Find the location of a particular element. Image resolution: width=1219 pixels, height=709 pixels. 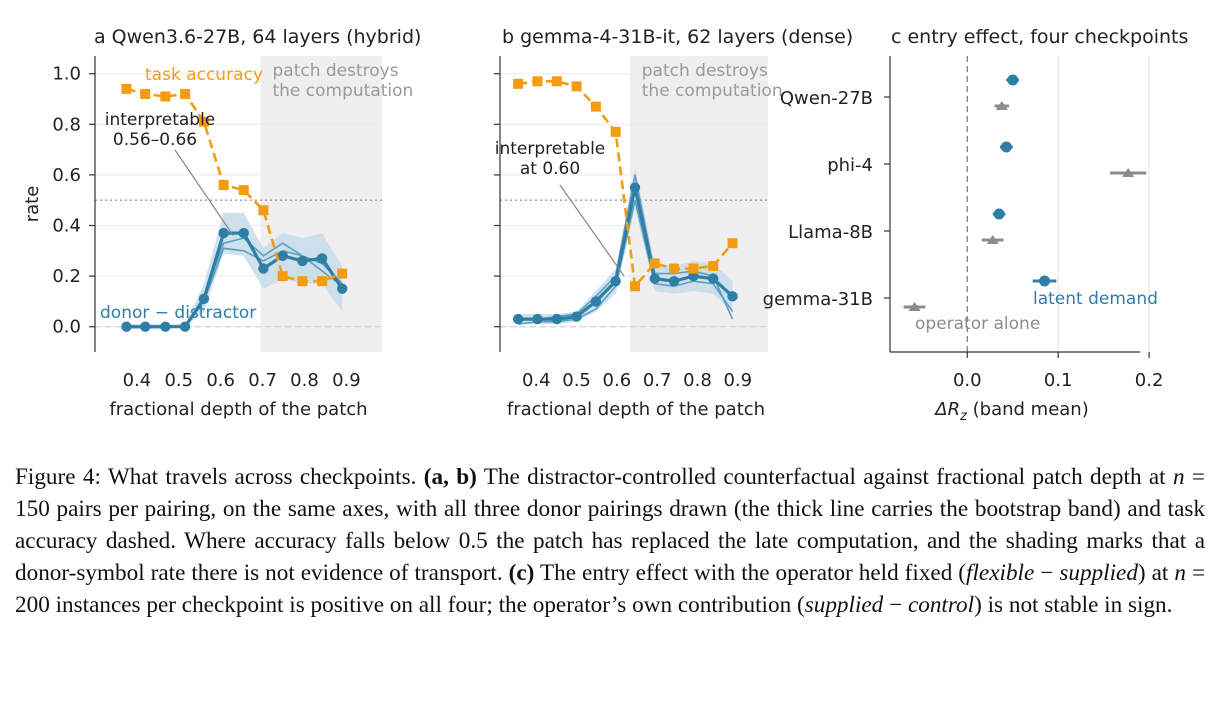

x-tick-label: 0.2 is located at coordinates (1149, 380).